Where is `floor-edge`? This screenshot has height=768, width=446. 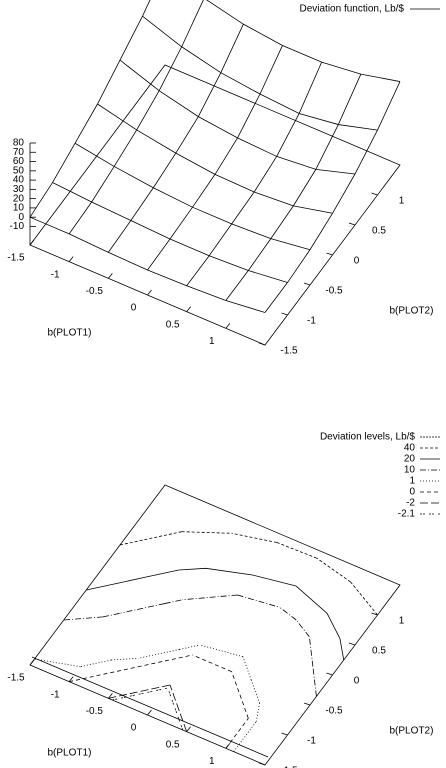
floor-edge is located at coordinates (150, 707).